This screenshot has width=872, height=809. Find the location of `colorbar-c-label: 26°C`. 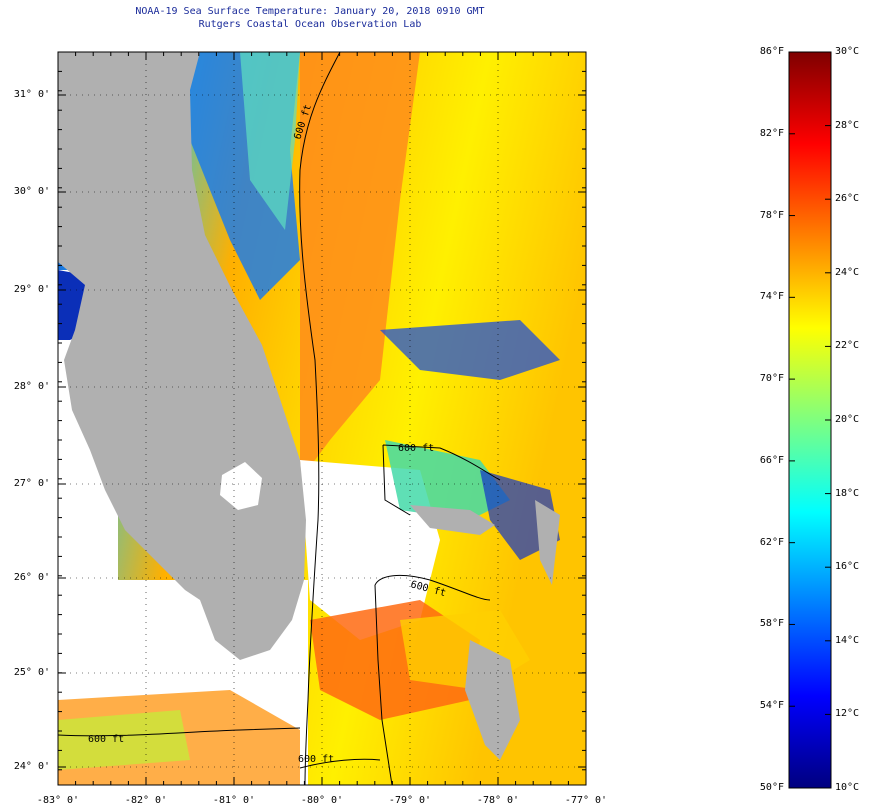

colorbar-c-label: 26°C is located at coordinates (847, 199).